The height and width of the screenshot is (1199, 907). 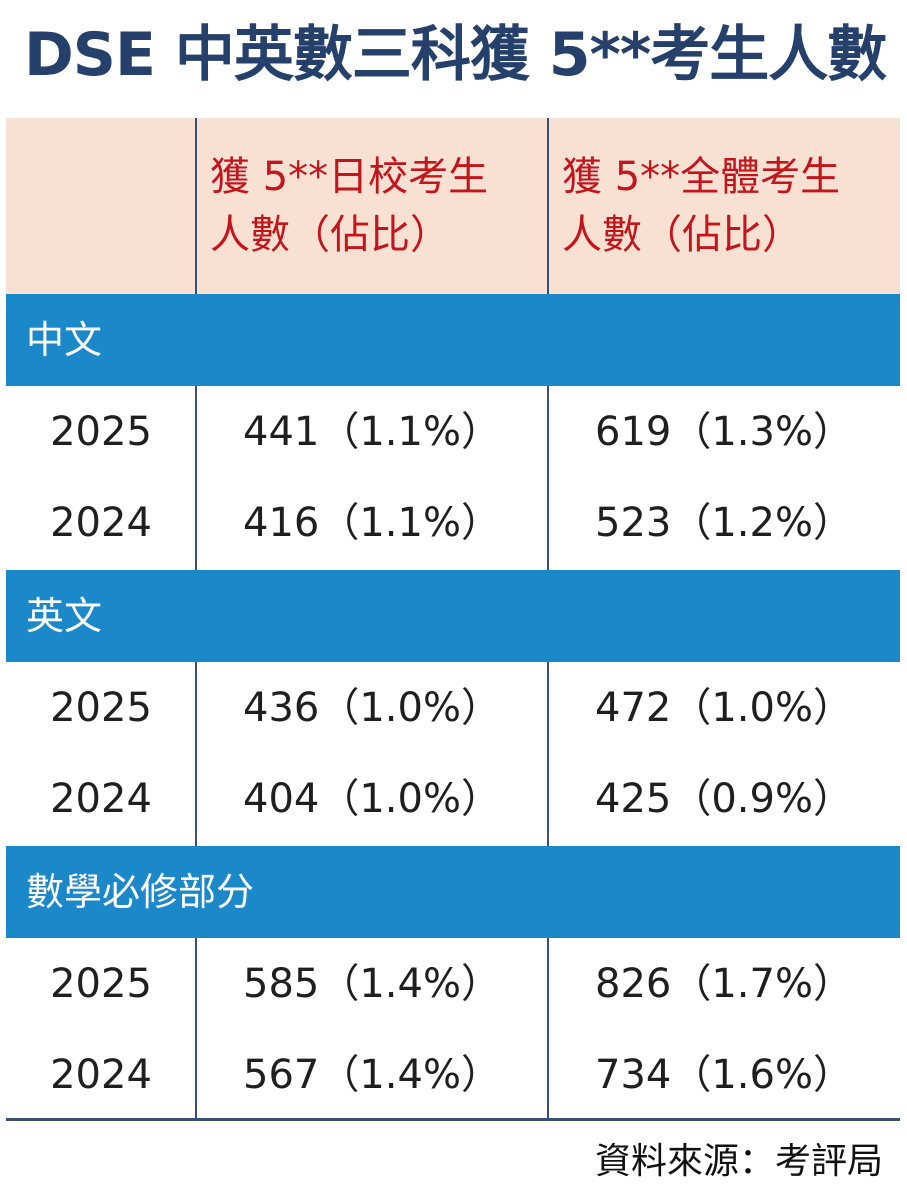 I want to click on table-bottom-rule, so click(x=453, y=1119).